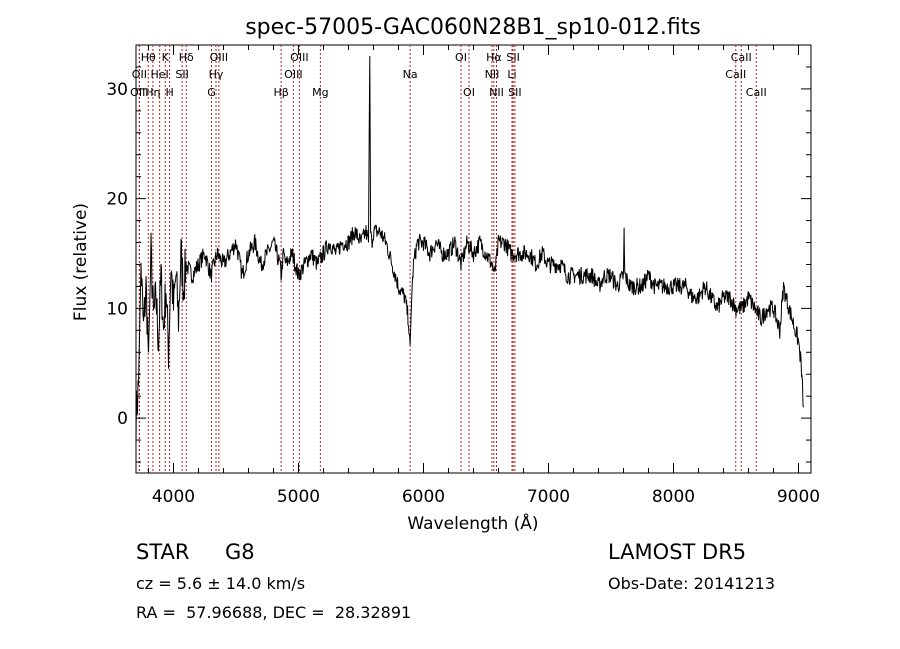  What do you see at coordinates (240, 552) in the screenshot?
I see `object-subclass: G8` at bounding box center [240, 552].